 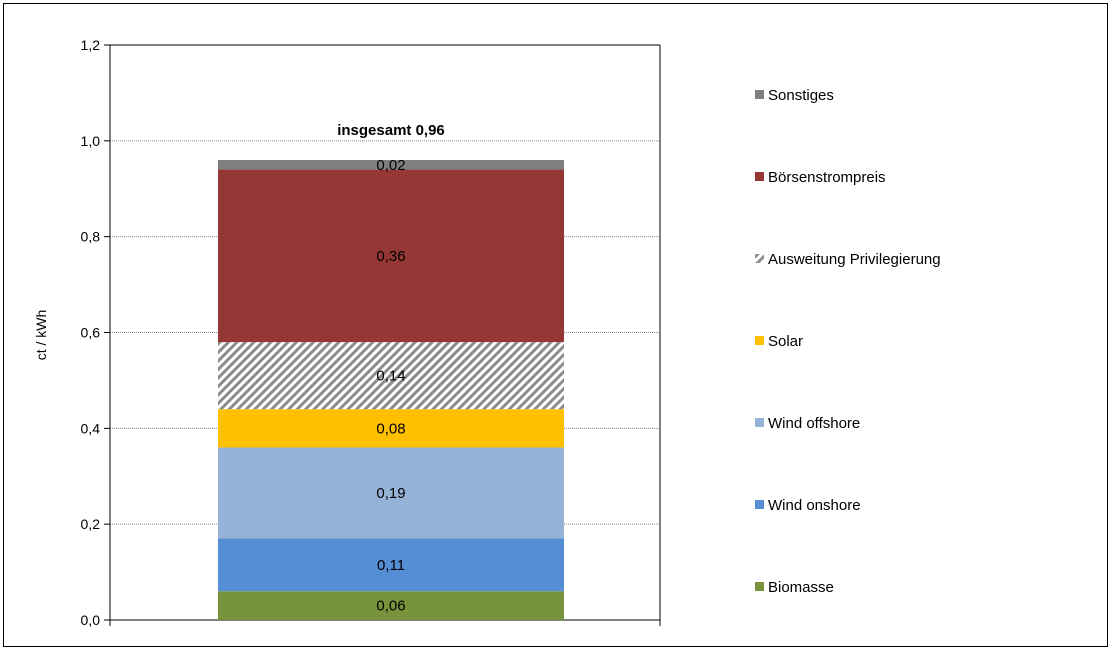 What do you see at coordinates (91, 620) in the screenshot?
I see `y-tick-label: 0,0` at bounding box center [91, 620].